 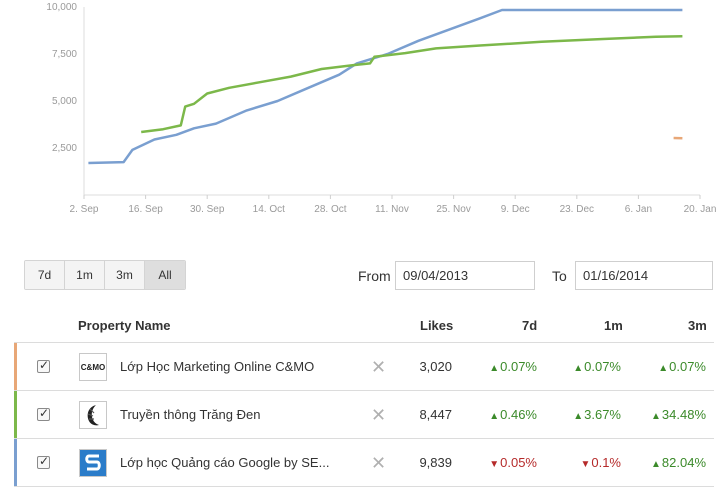 What do you see at coordinates (437, 325) in the screenshot?
I see `header-likes: Likes` at bounding box center [437, 325].